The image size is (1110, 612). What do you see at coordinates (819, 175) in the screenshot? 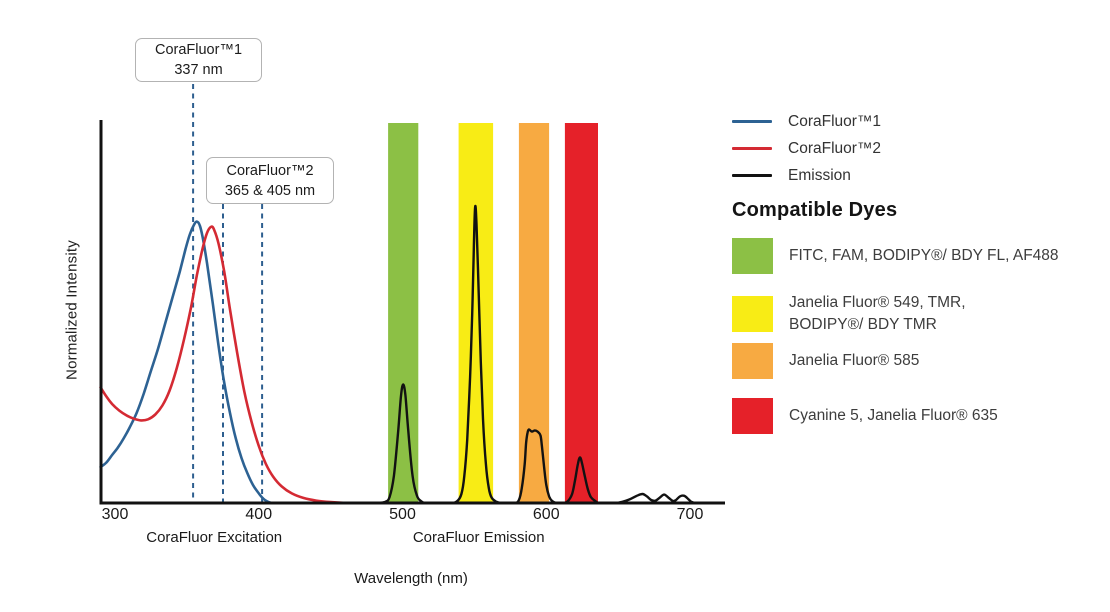
I see `legend-label: Emission` at bounding box center [819, 175].